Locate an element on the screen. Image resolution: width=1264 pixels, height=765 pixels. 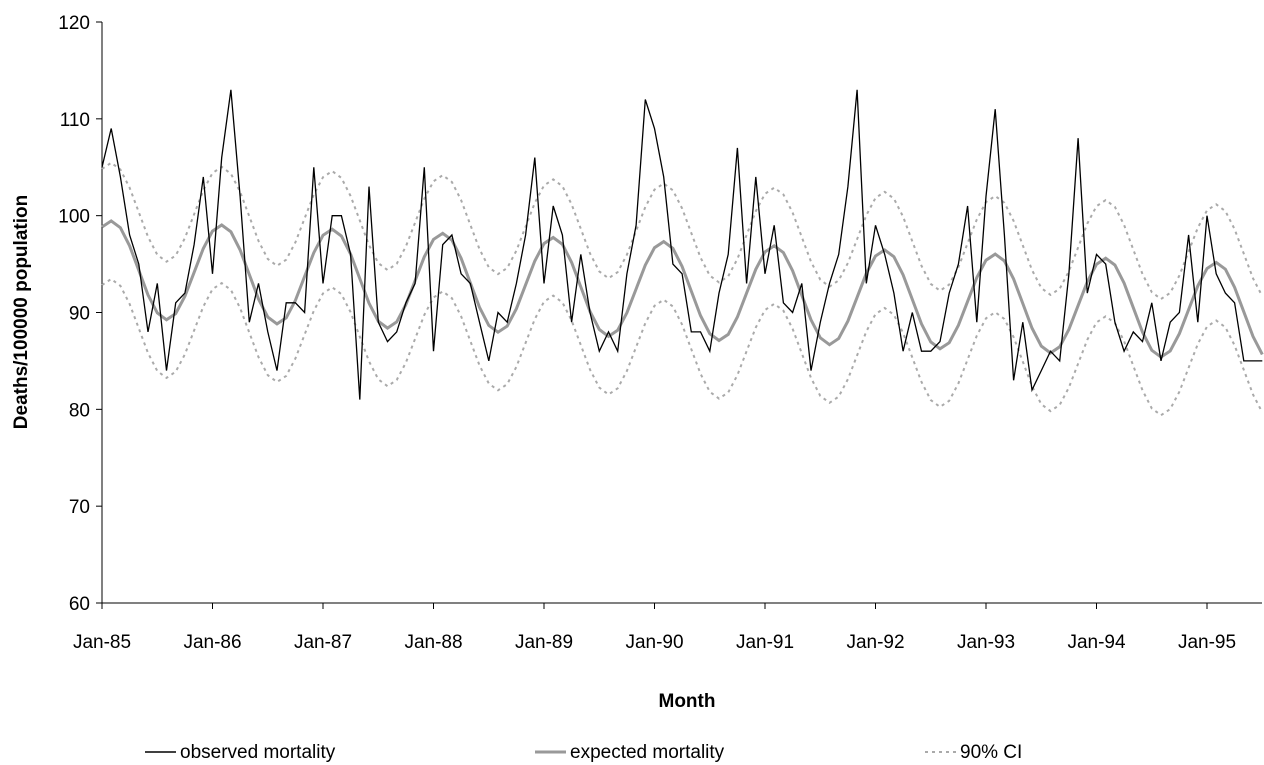
x-tick-label: Jan-91 is located at coordinates (765, 642).